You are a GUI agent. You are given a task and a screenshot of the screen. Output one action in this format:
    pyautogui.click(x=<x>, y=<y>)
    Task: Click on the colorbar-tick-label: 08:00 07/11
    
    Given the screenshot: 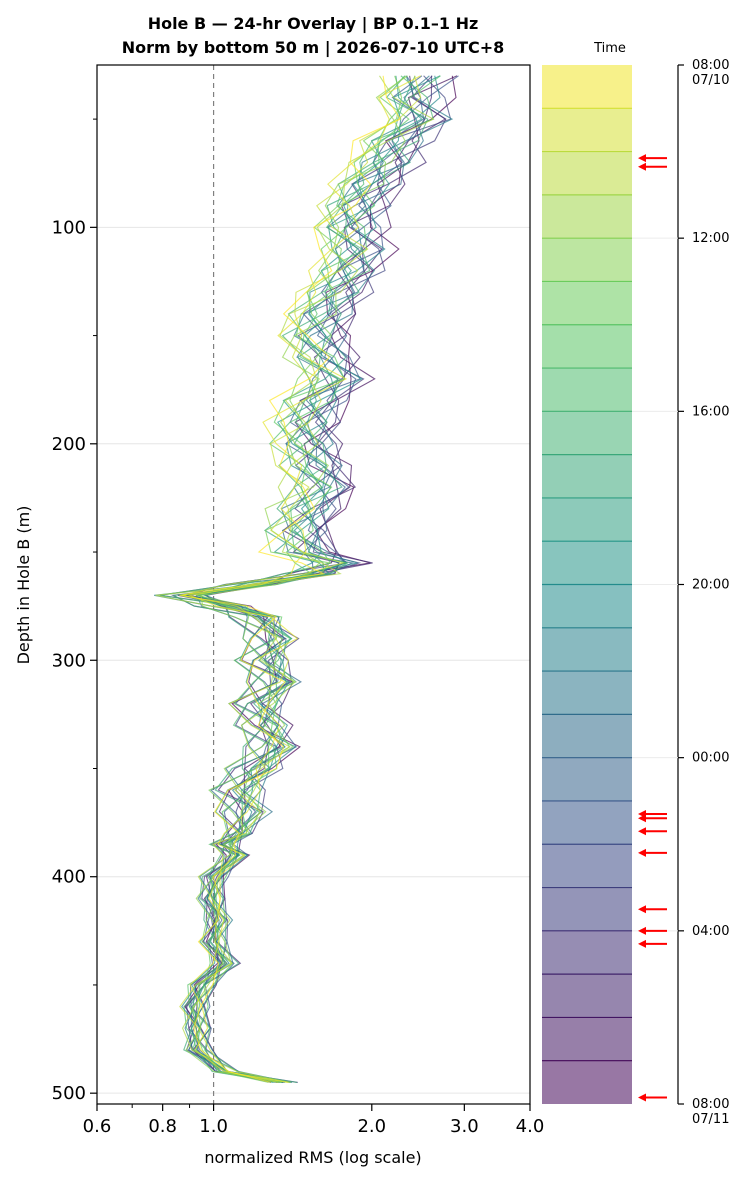 What is the action you would take?
    pyautogui.click(x=710, y=1112)
    